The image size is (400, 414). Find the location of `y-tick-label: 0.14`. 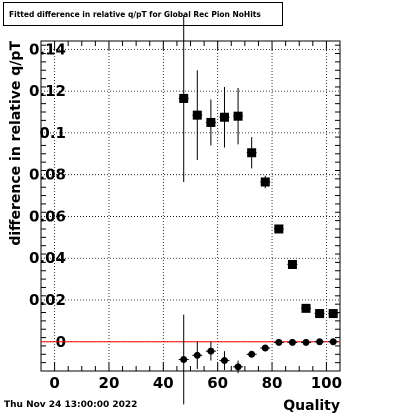

y-tick-label: 0.14 is located at coordinates (47, 49).